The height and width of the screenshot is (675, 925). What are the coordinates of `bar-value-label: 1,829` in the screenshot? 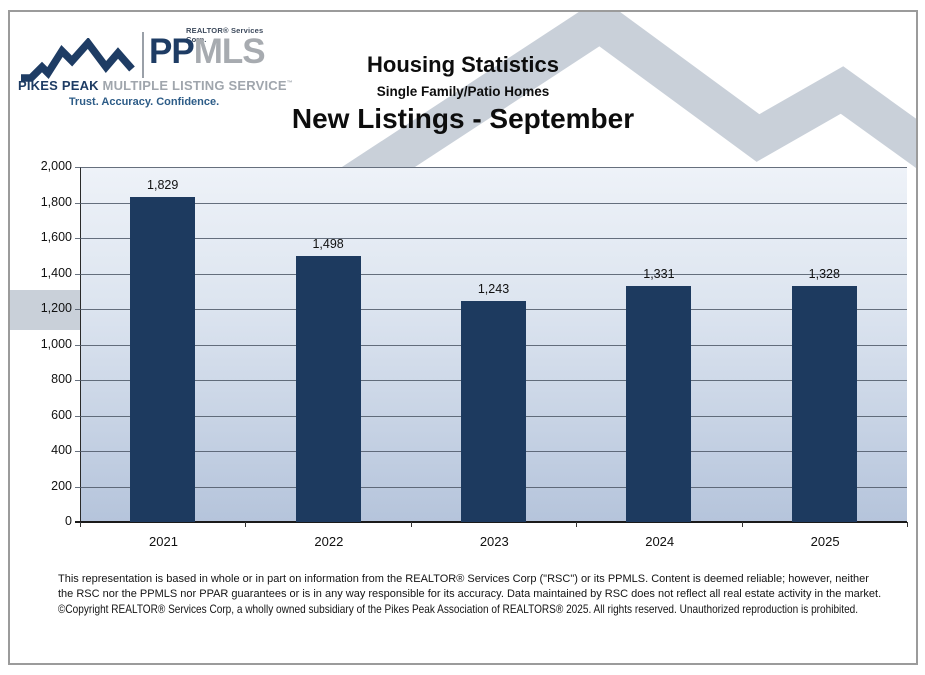 It's located at (163, 185).